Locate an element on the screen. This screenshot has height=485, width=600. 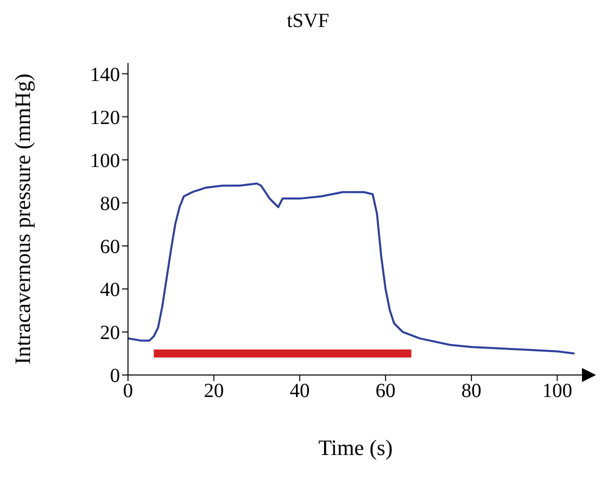
x-tick-label: 60 is located at coordinates (386, 391).